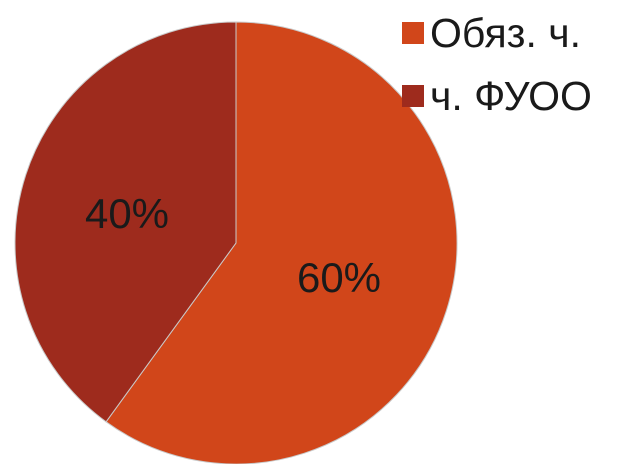 The image size is (623, 464). I want to click on legend-label-1: ч. ФУОО, so click(511, 95).